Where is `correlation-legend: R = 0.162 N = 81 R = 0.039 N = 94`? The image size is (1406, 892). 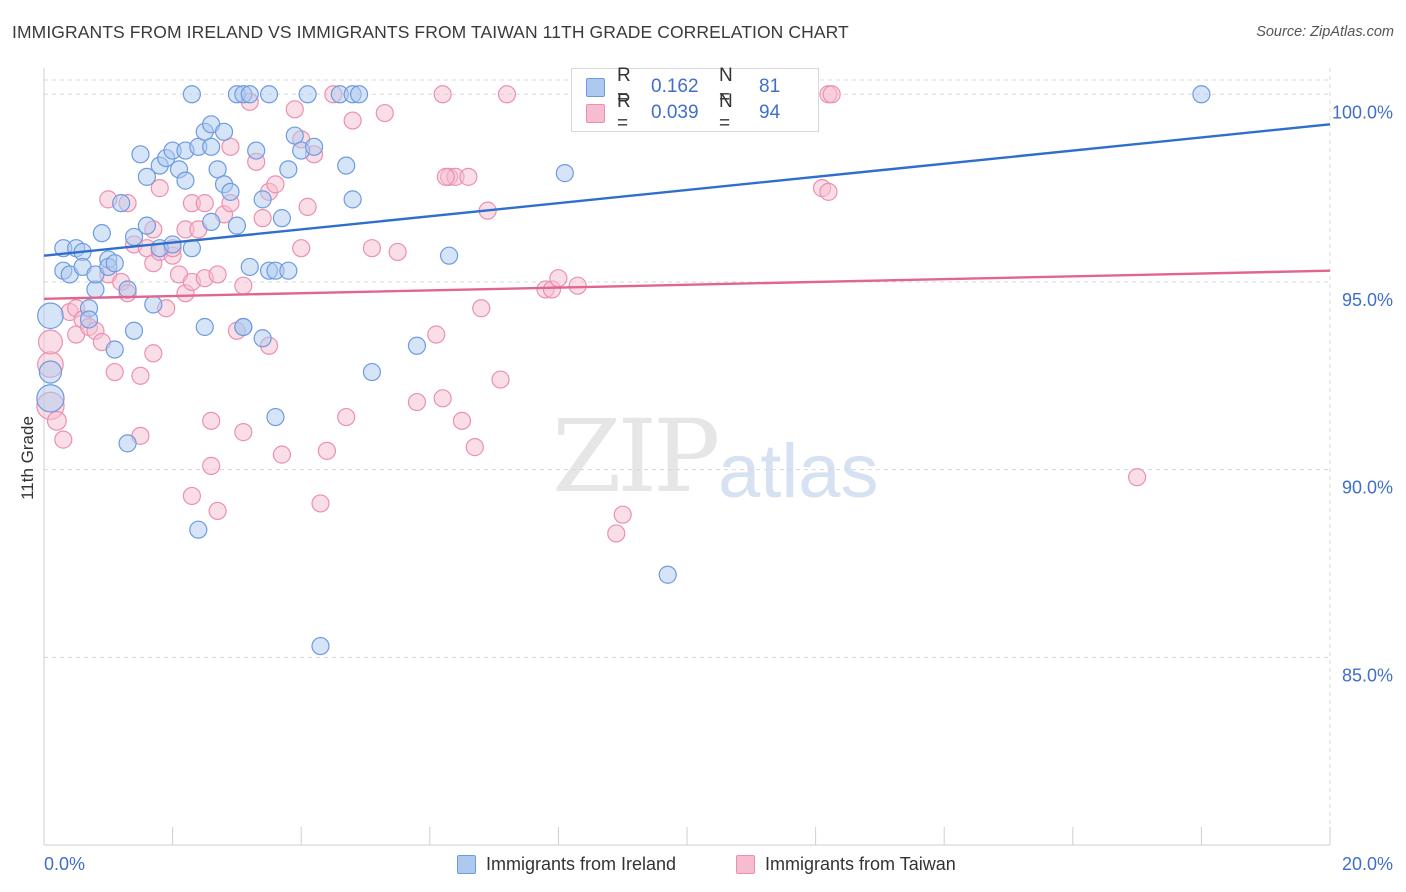 correlation-legend: R = 0.162 N = 81 R = 0.039 N = 94 is located at coordinates (695, 99).